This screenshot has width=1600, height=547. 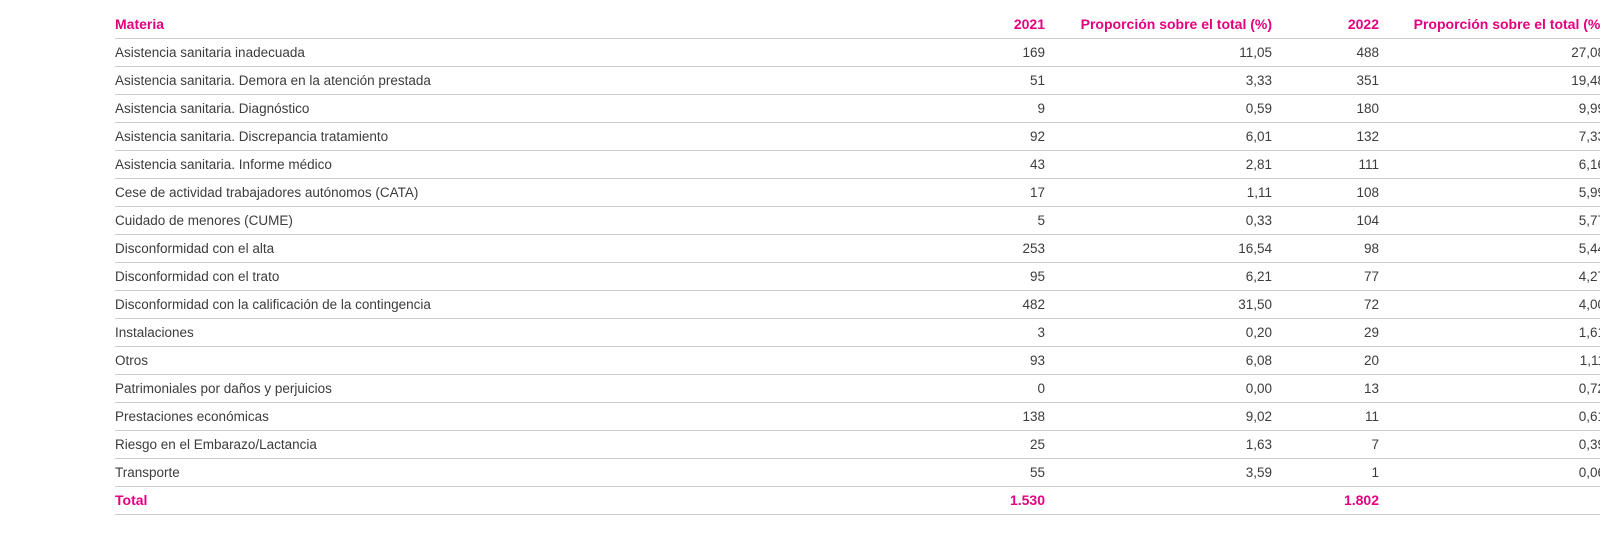 I want to click on total-proportion-2021, so click(x=1158, y=500).